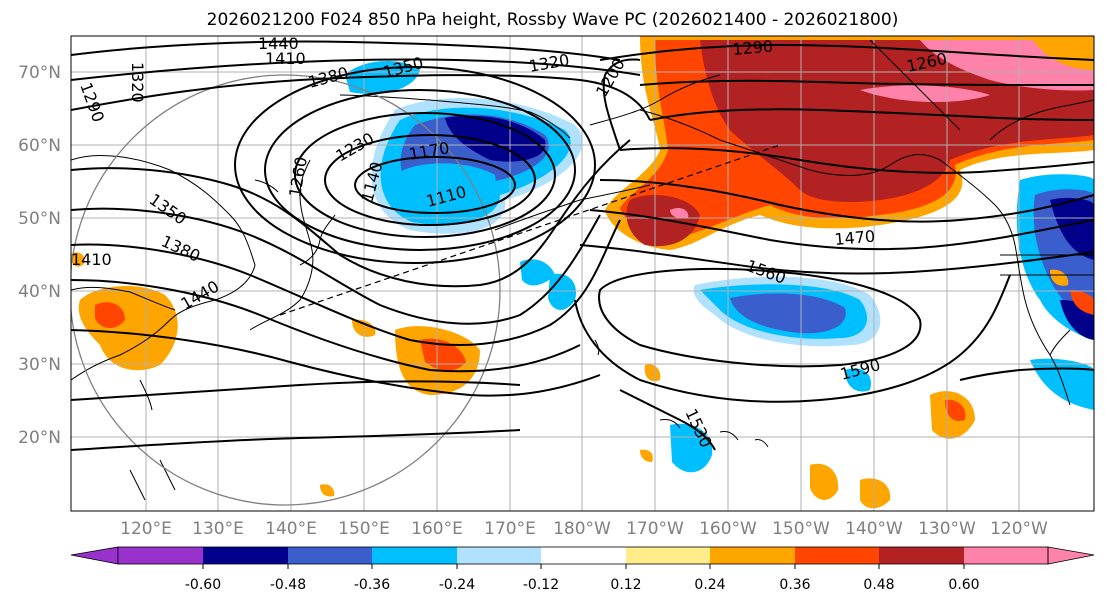 The image size is (1105, 604). Describe the element at coordinates (1071, 555) in the screenshot. I see `colorbar-extend-high` at that location.